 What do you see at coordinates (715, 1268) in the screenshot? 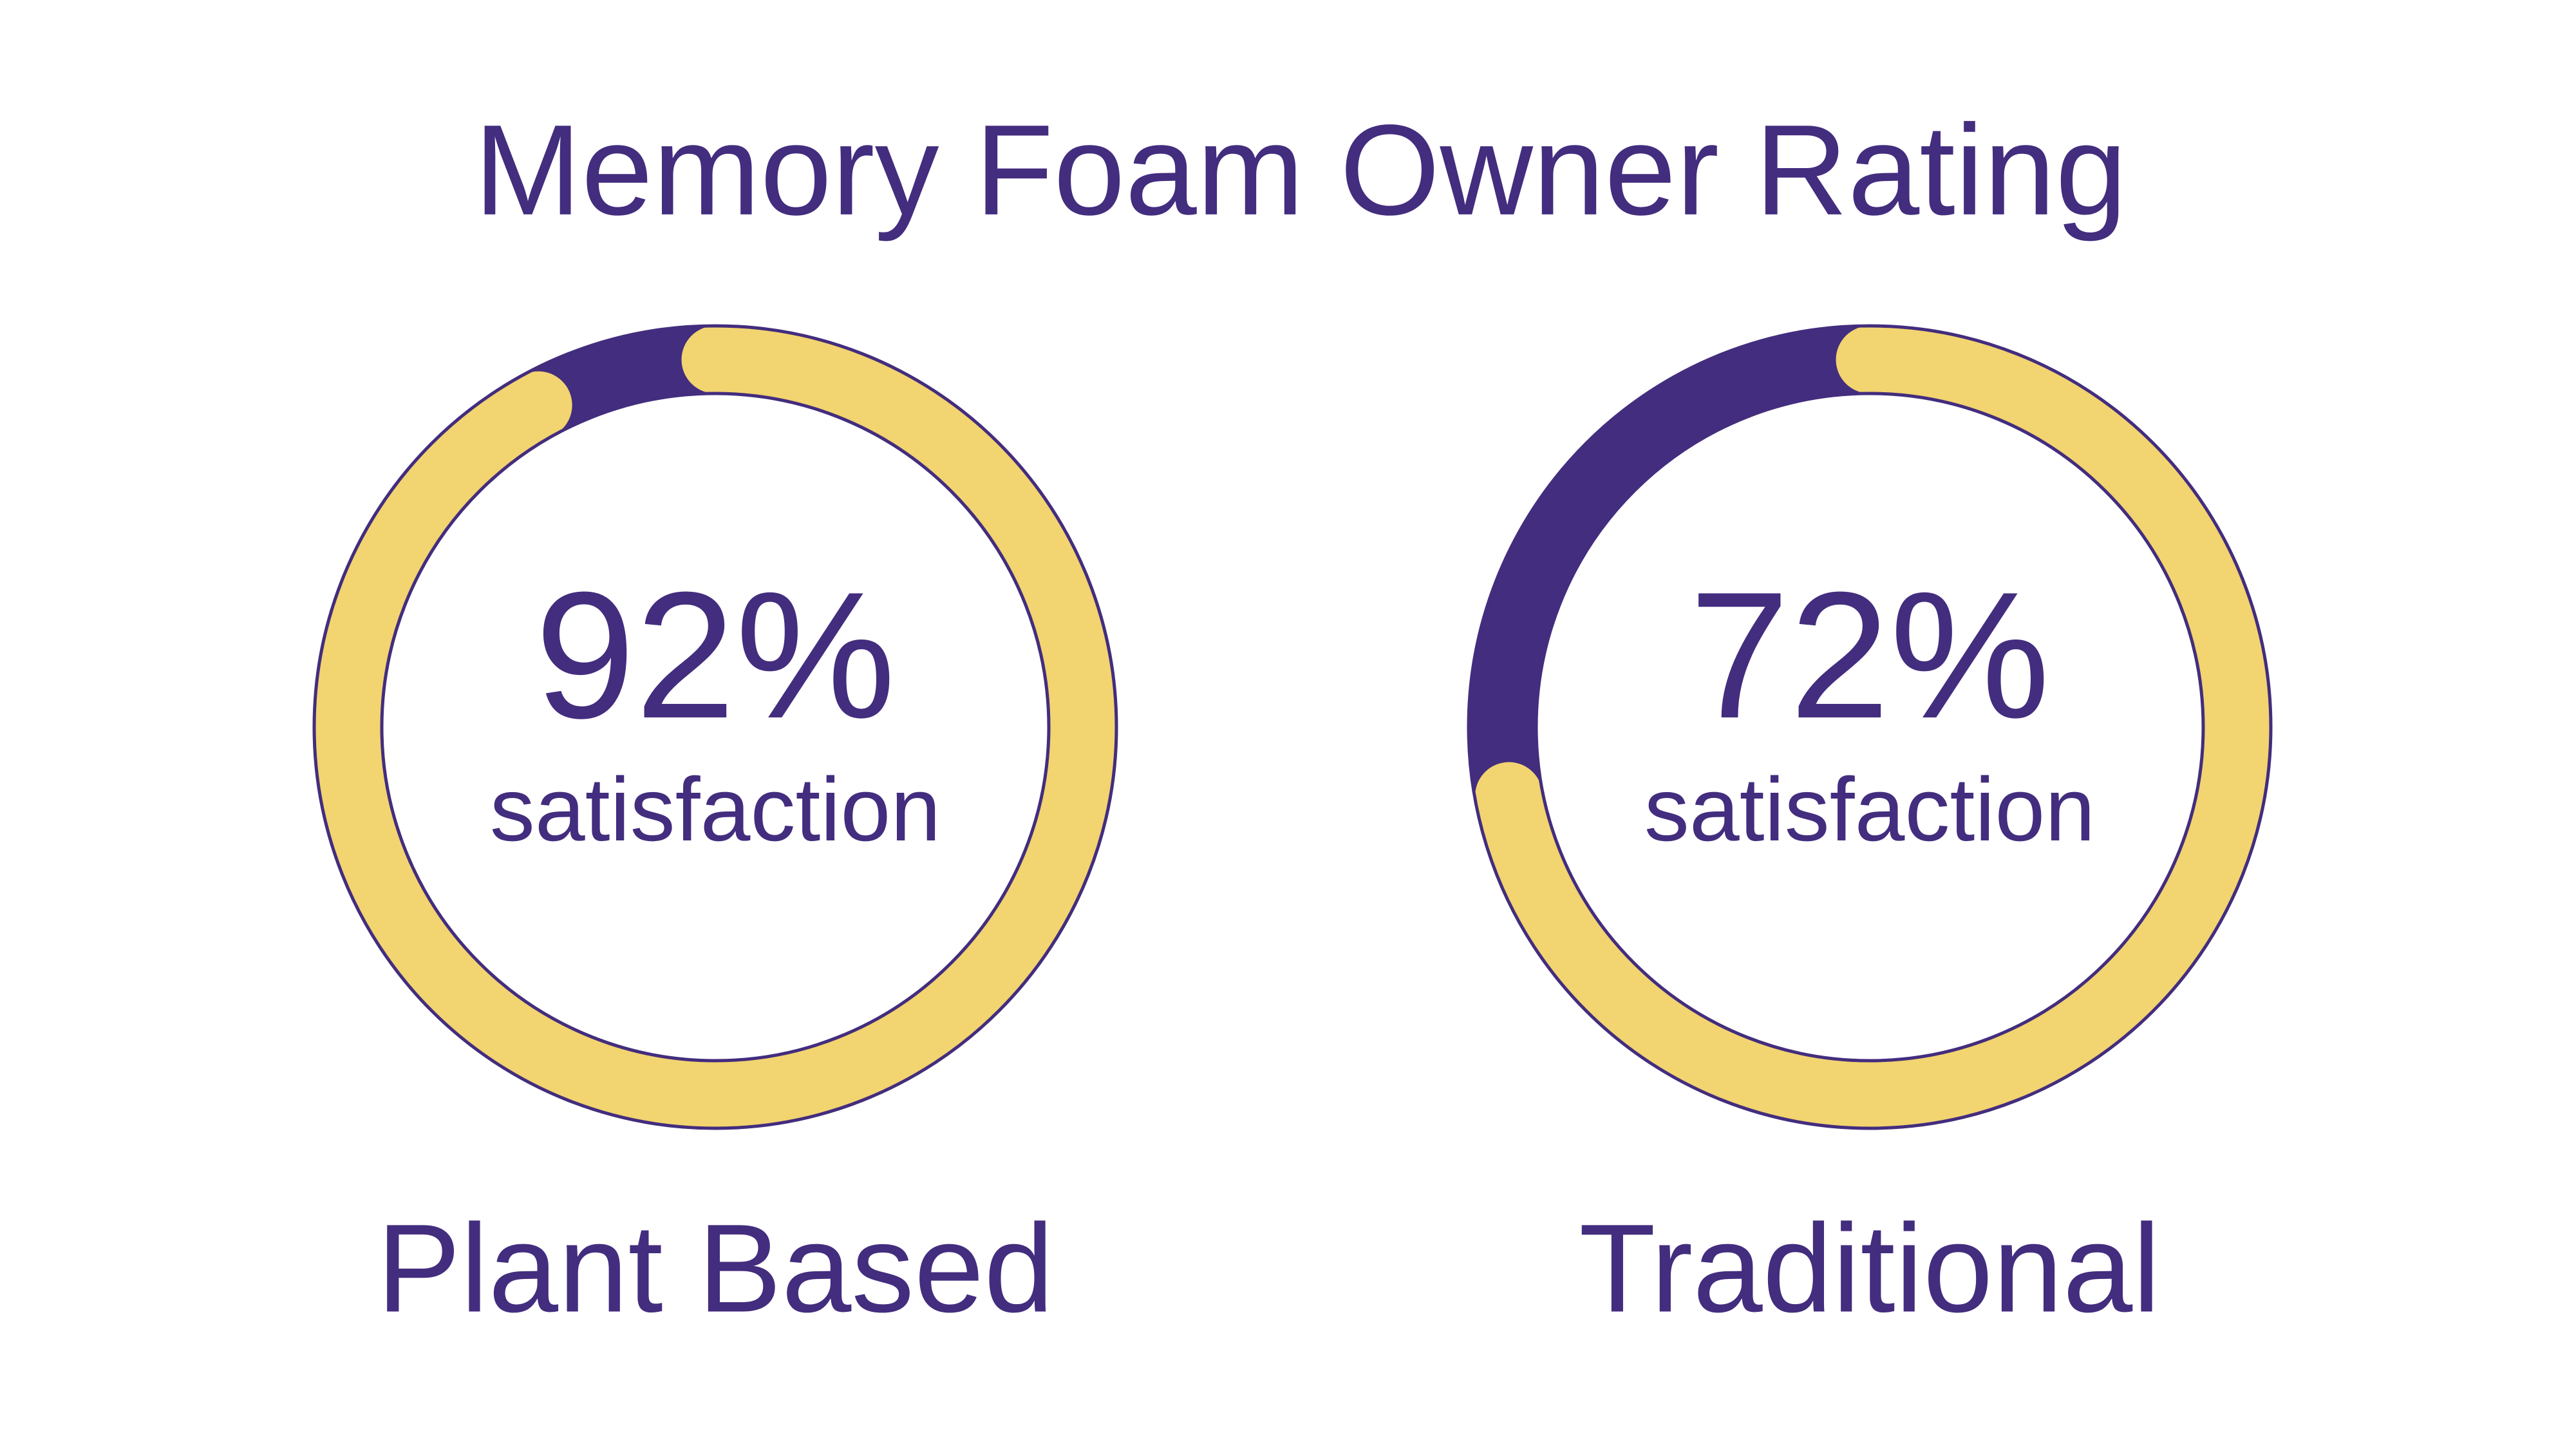
I see `gauge-name: Plant Based` at bounding box center [715, 1268].